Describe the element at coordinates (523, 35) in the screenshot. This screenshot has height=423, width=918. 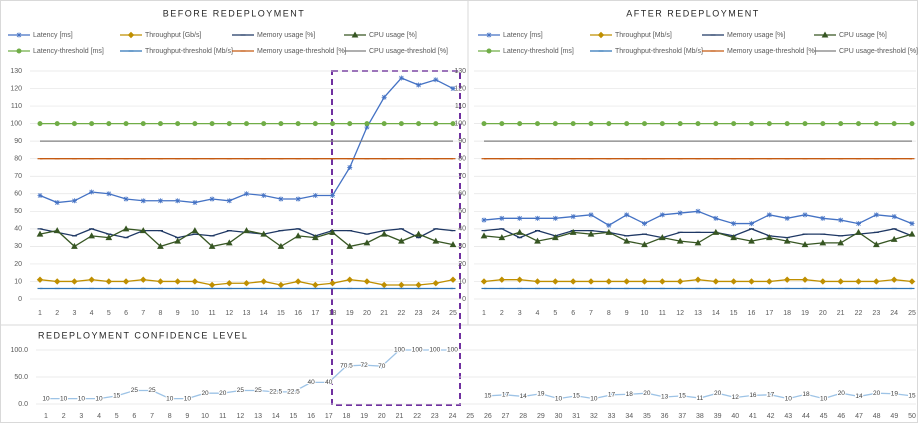
I see `legend-label: Latency [ms]` at that location.